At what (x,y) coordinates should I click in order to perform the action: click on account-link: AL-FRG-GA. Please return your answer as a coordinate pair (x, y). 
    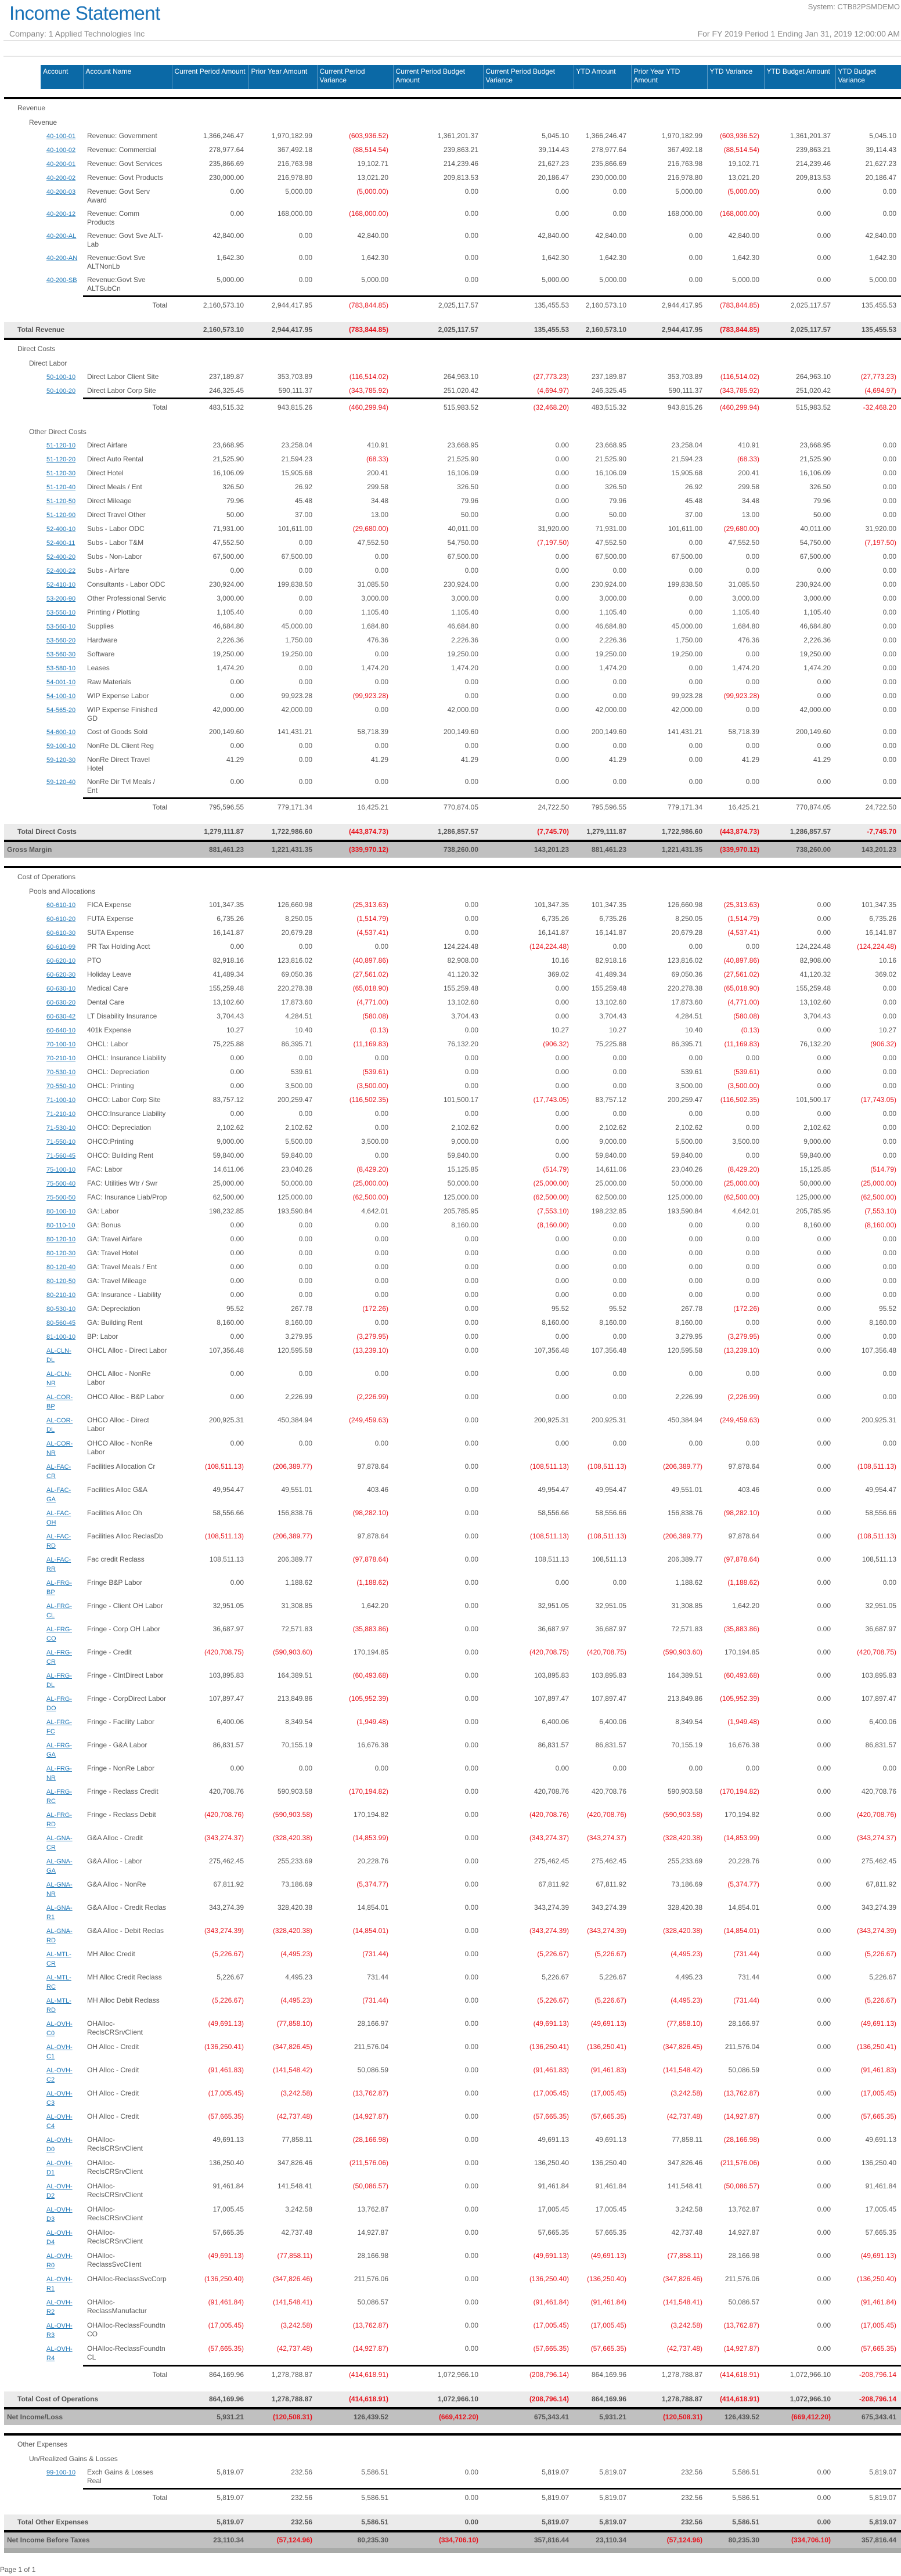
    Looking at the image, I should click on (59, 1750).